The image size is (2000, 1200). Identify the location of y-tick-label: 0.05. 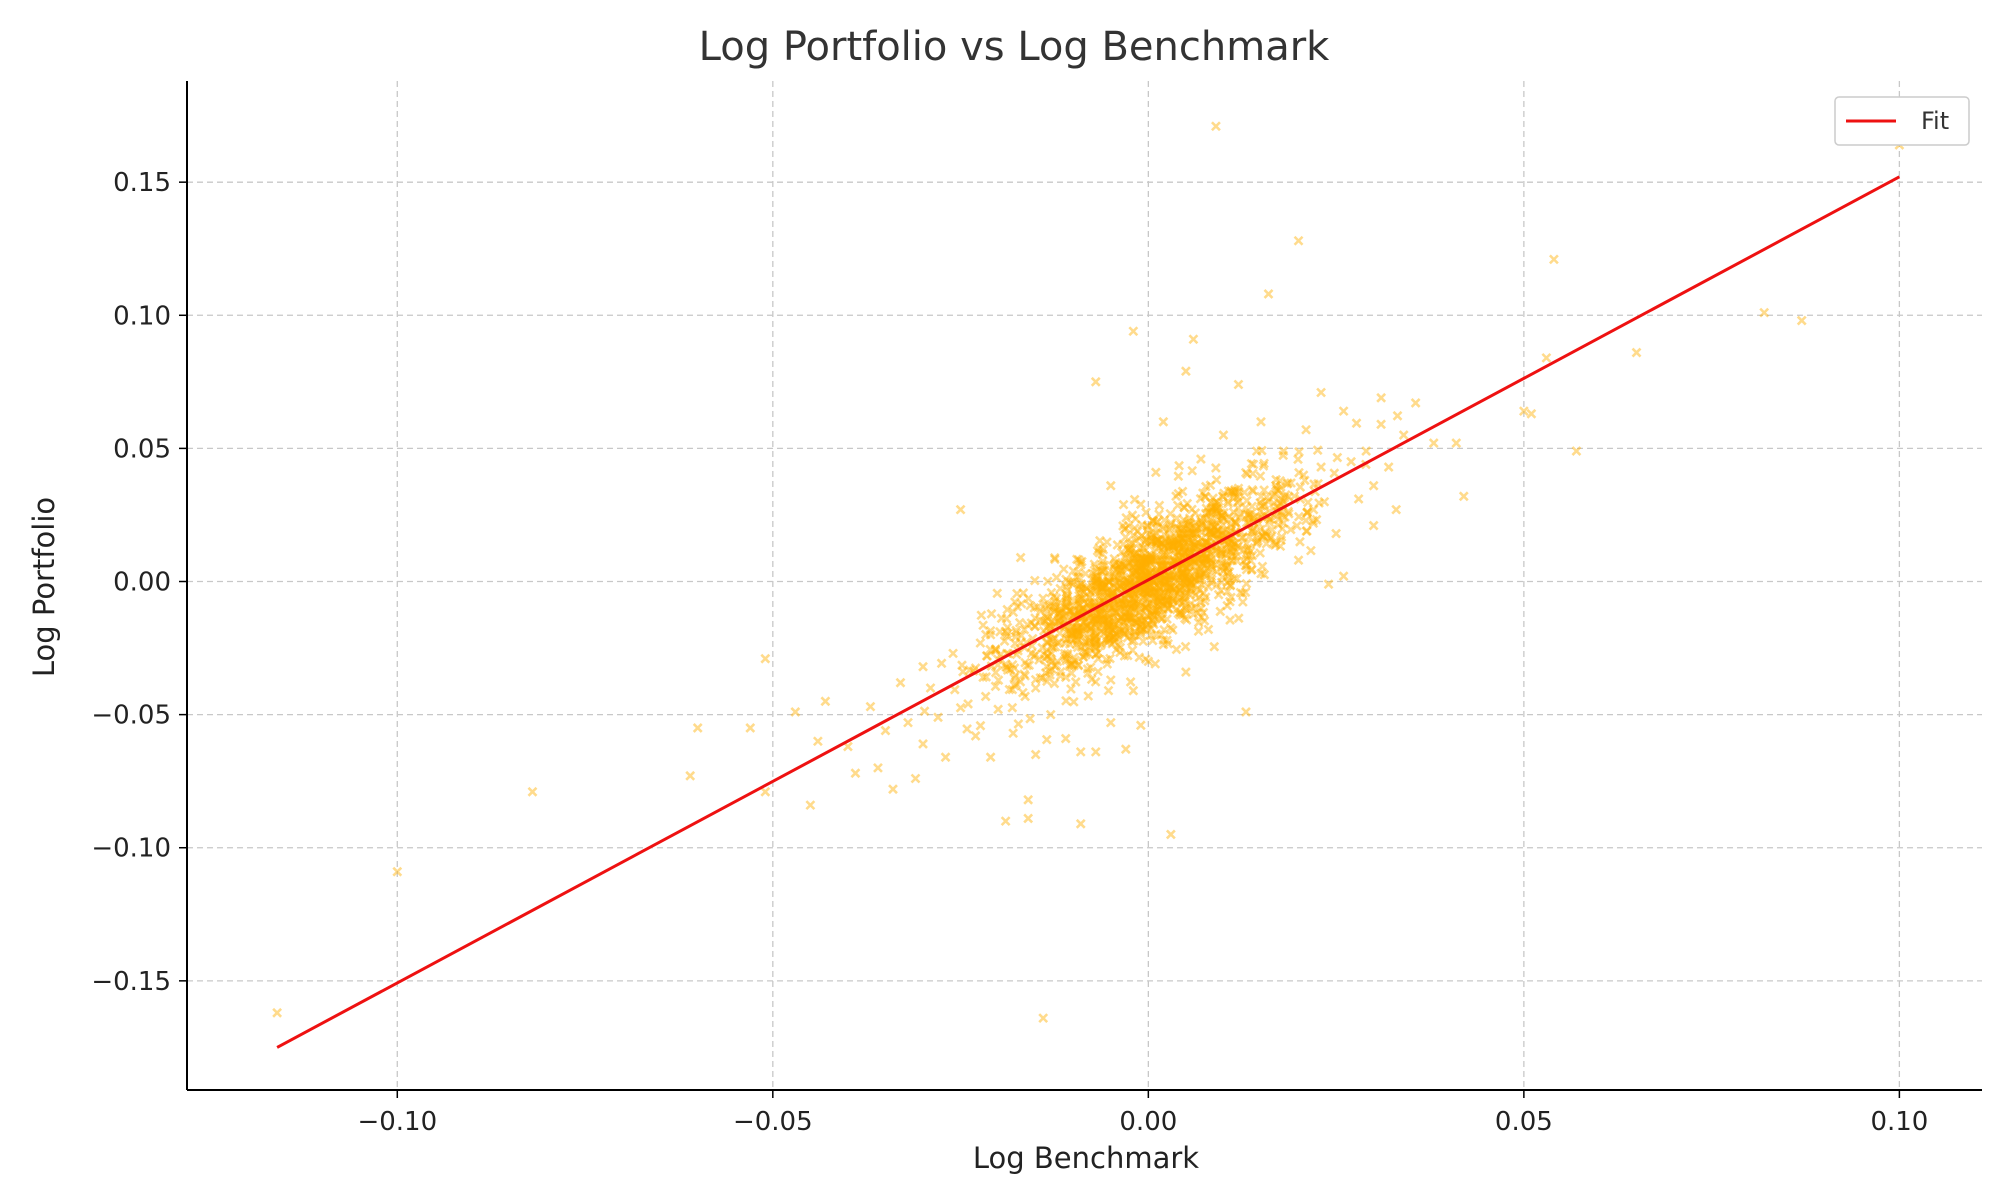
(142, 449).